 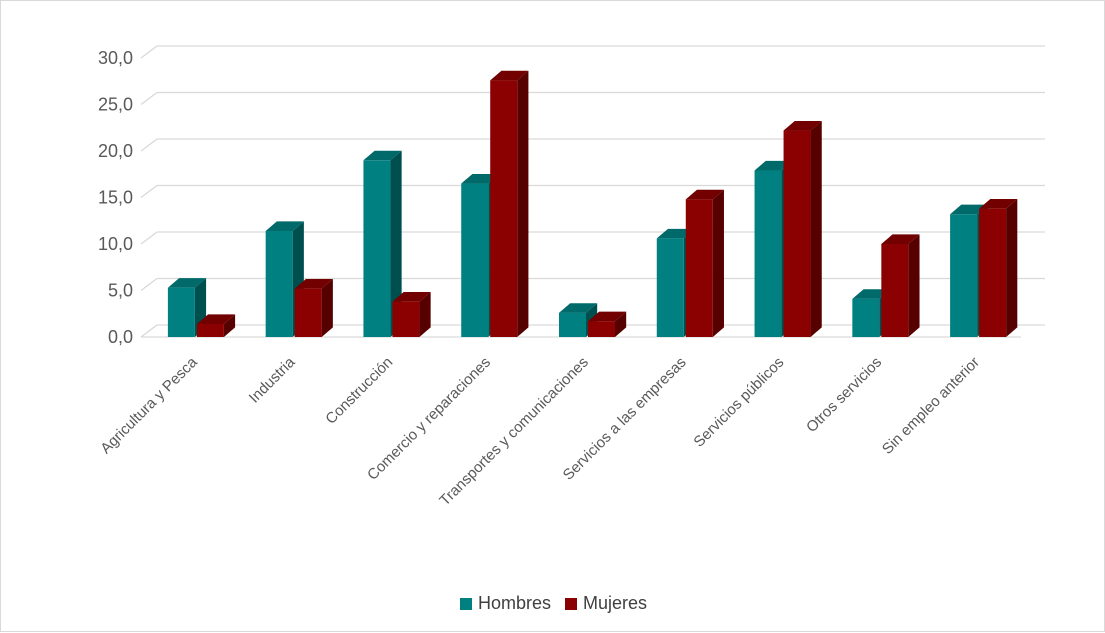 I want to click on legend-label-hombres: Hombres, so click(x=514, y=603).